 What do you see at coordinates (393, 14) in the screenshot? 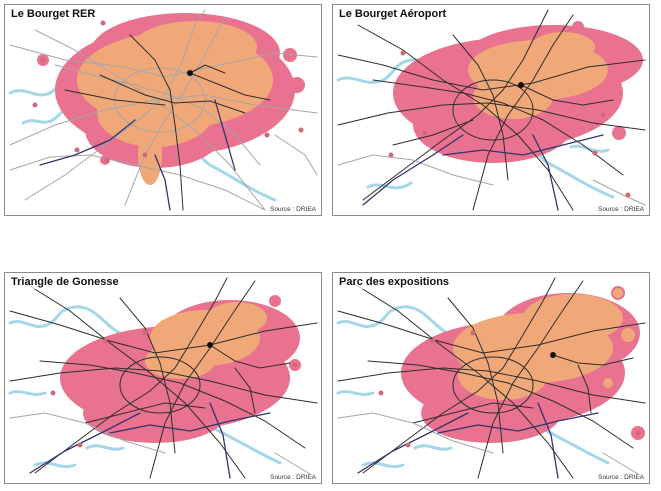
I see `panel-title: Le Bourget Aéroport` at bounding box center [393, 14].